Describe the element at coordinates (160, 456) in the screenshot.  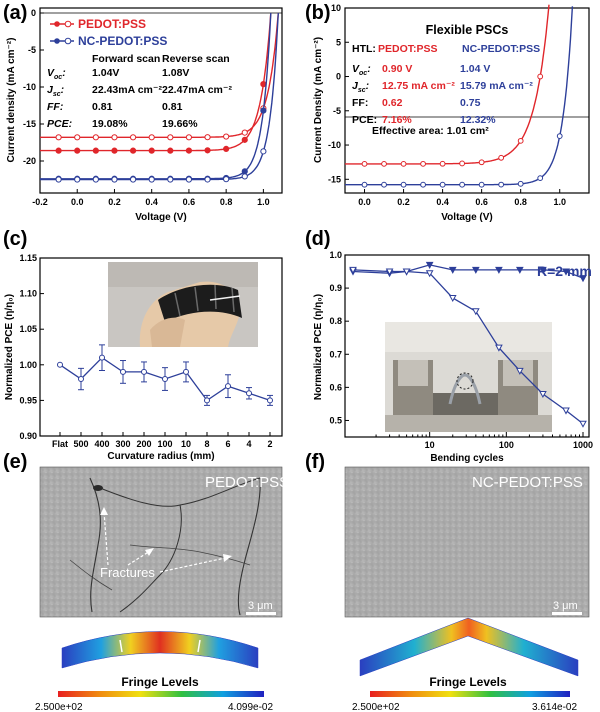
I see `xlabel-c: Curvature radius (mm)` at that location.